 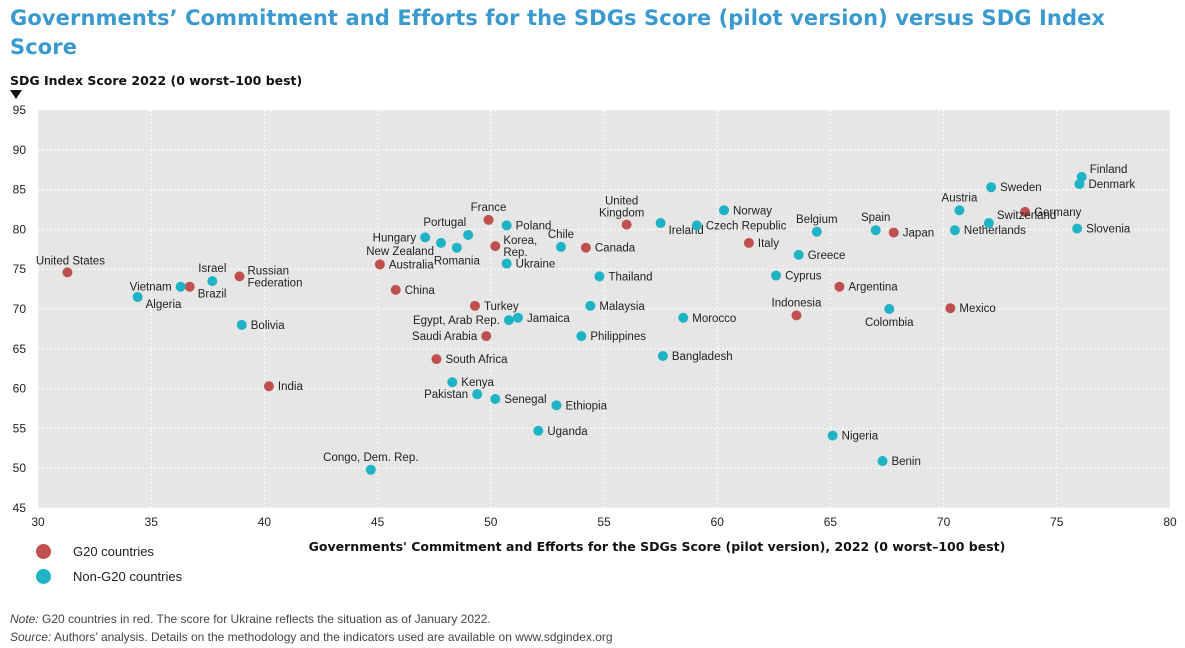 I want to click on y-tick-label: 45, so click(x=20, y=508).